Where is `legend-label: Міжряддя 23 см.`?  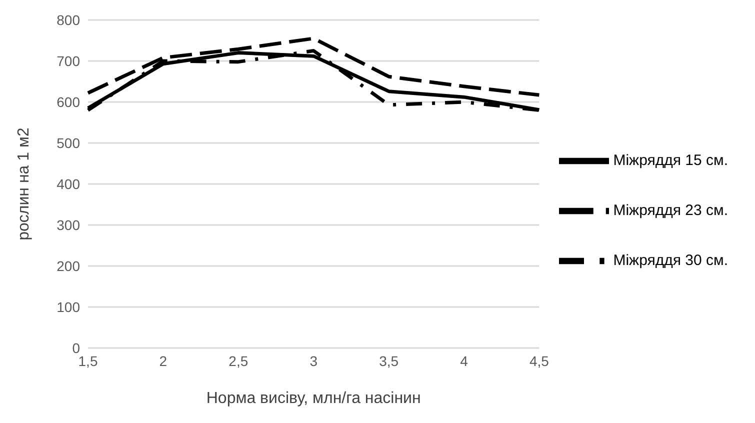
legend-label: Міжряддя 23 см. is located at coordinates (670, 209).